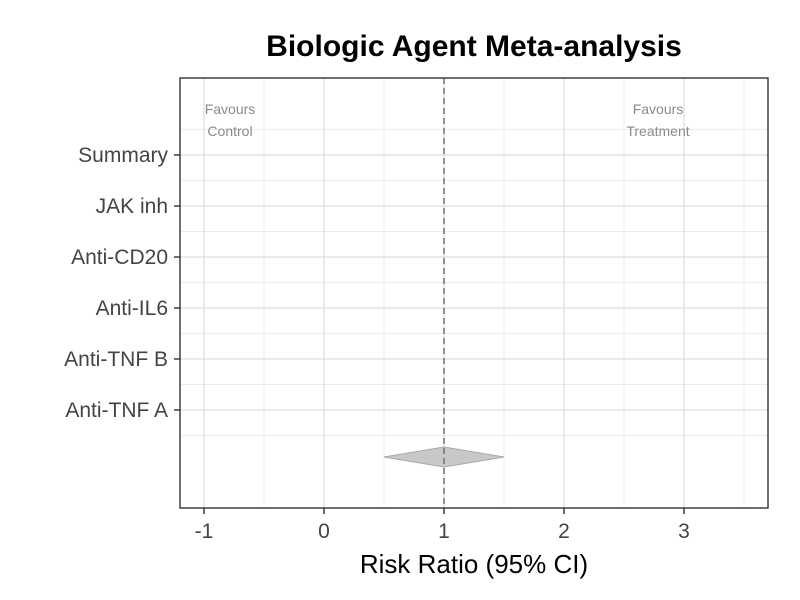  What do you see at coordinates (116, 410) in the screenshot?
I see `y-tick-label: Anti-TNF A` at bounding box center [116, 410].